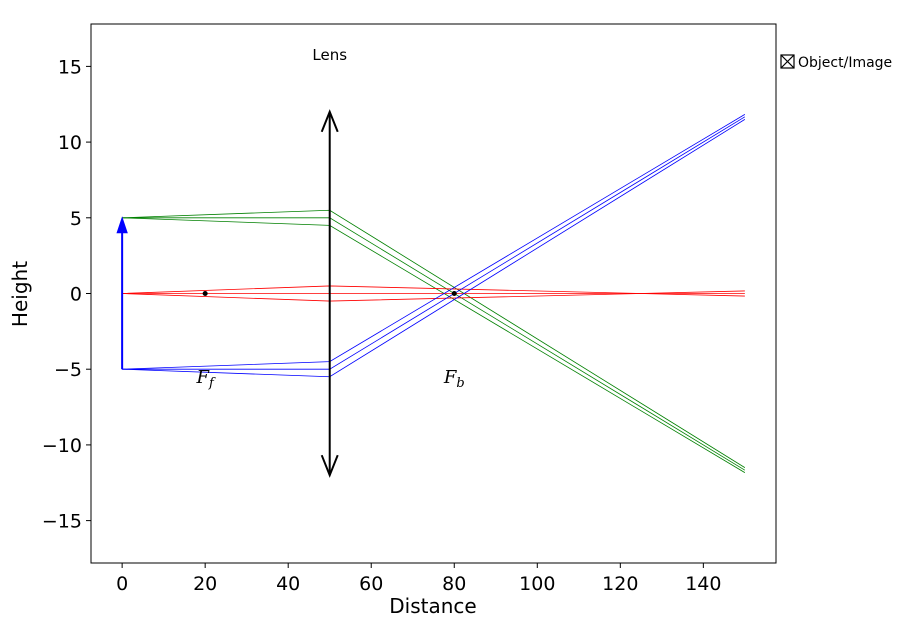 The image size is (911, 628). What do you see at coordinates (122, 225) in the screenshot?
I see `object-arrowhead-icon` at bounding box center [122, 225].